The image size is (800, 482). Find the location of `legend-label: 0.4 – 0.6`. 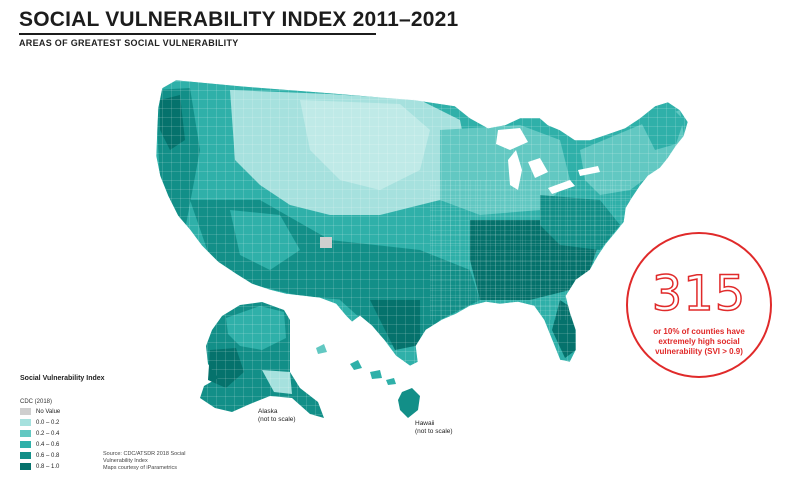

legend-label: 0.4 – 0.6 is located at coordinates (48, 444).